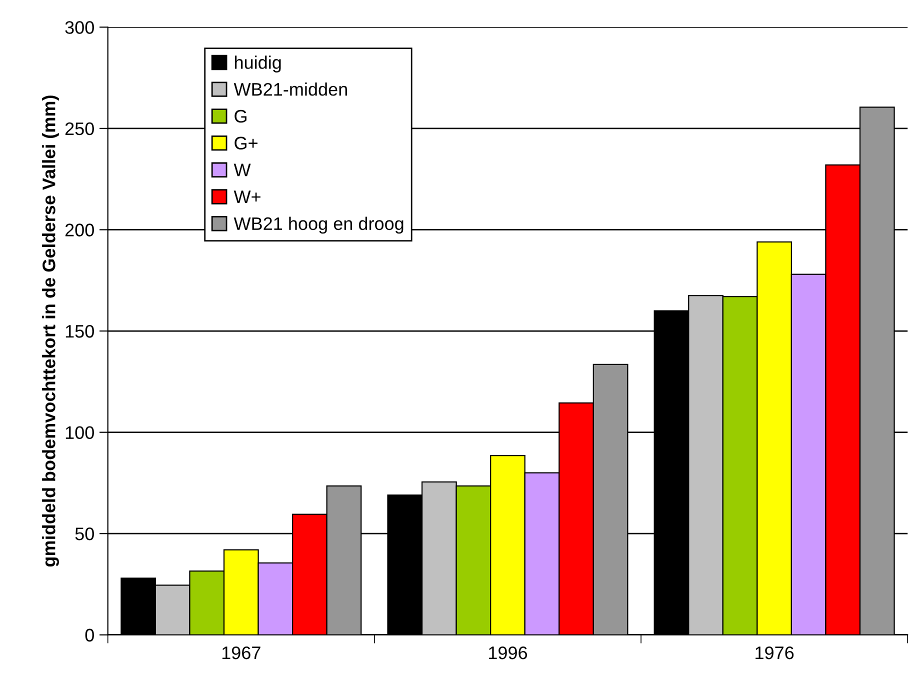  I want to click on x-tick-label: 1996, so click(508, 653).